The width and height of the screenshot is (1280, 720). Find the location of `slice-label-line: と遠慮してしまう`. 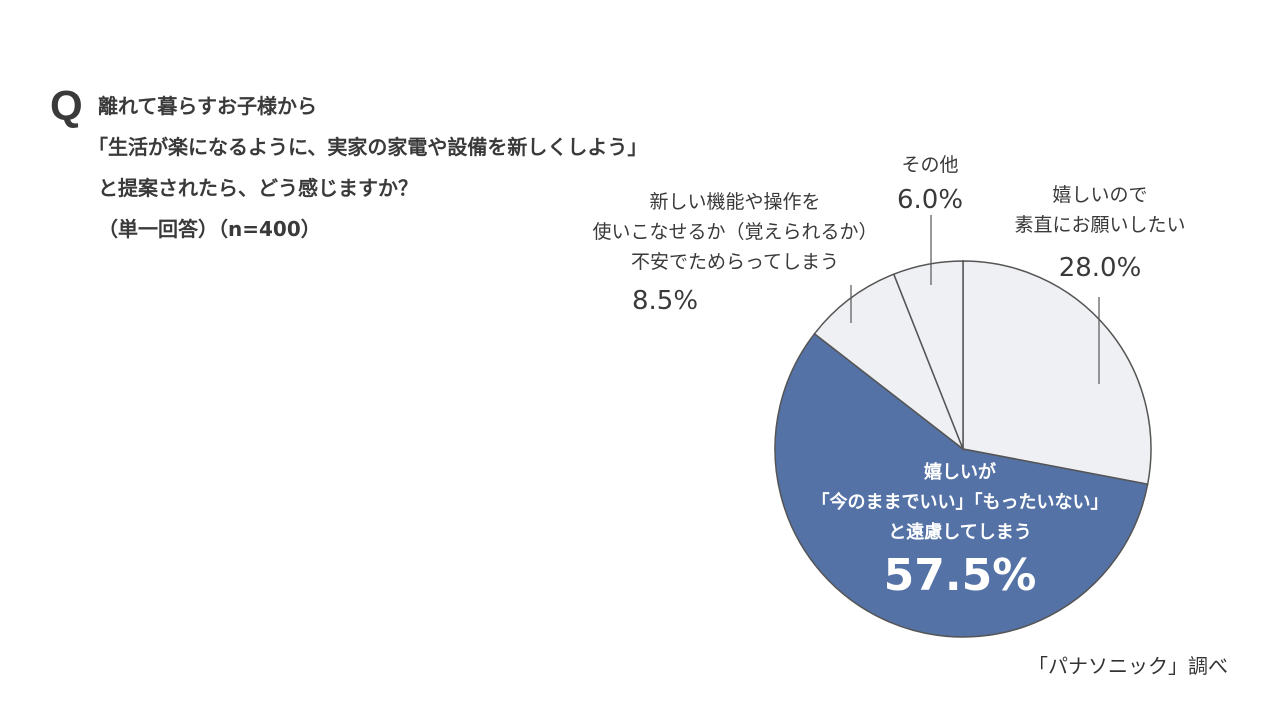

slice-label-line: と遠慮してしまう is located at coordinates (960, 532).